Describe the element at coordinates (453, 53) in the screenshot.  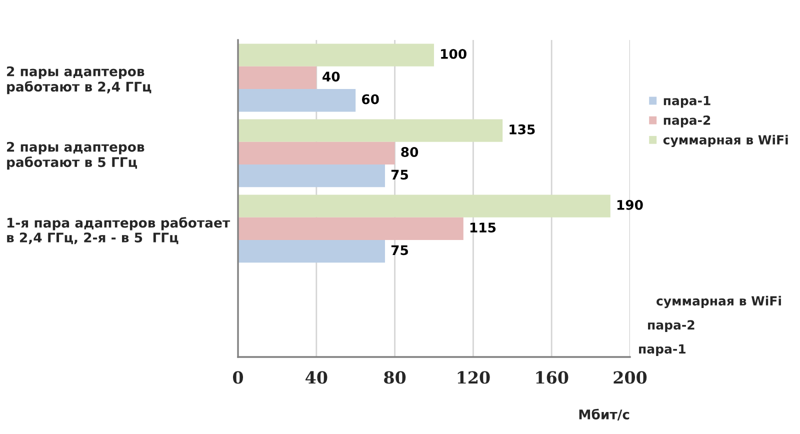
I see `data-label: 100` at that location.